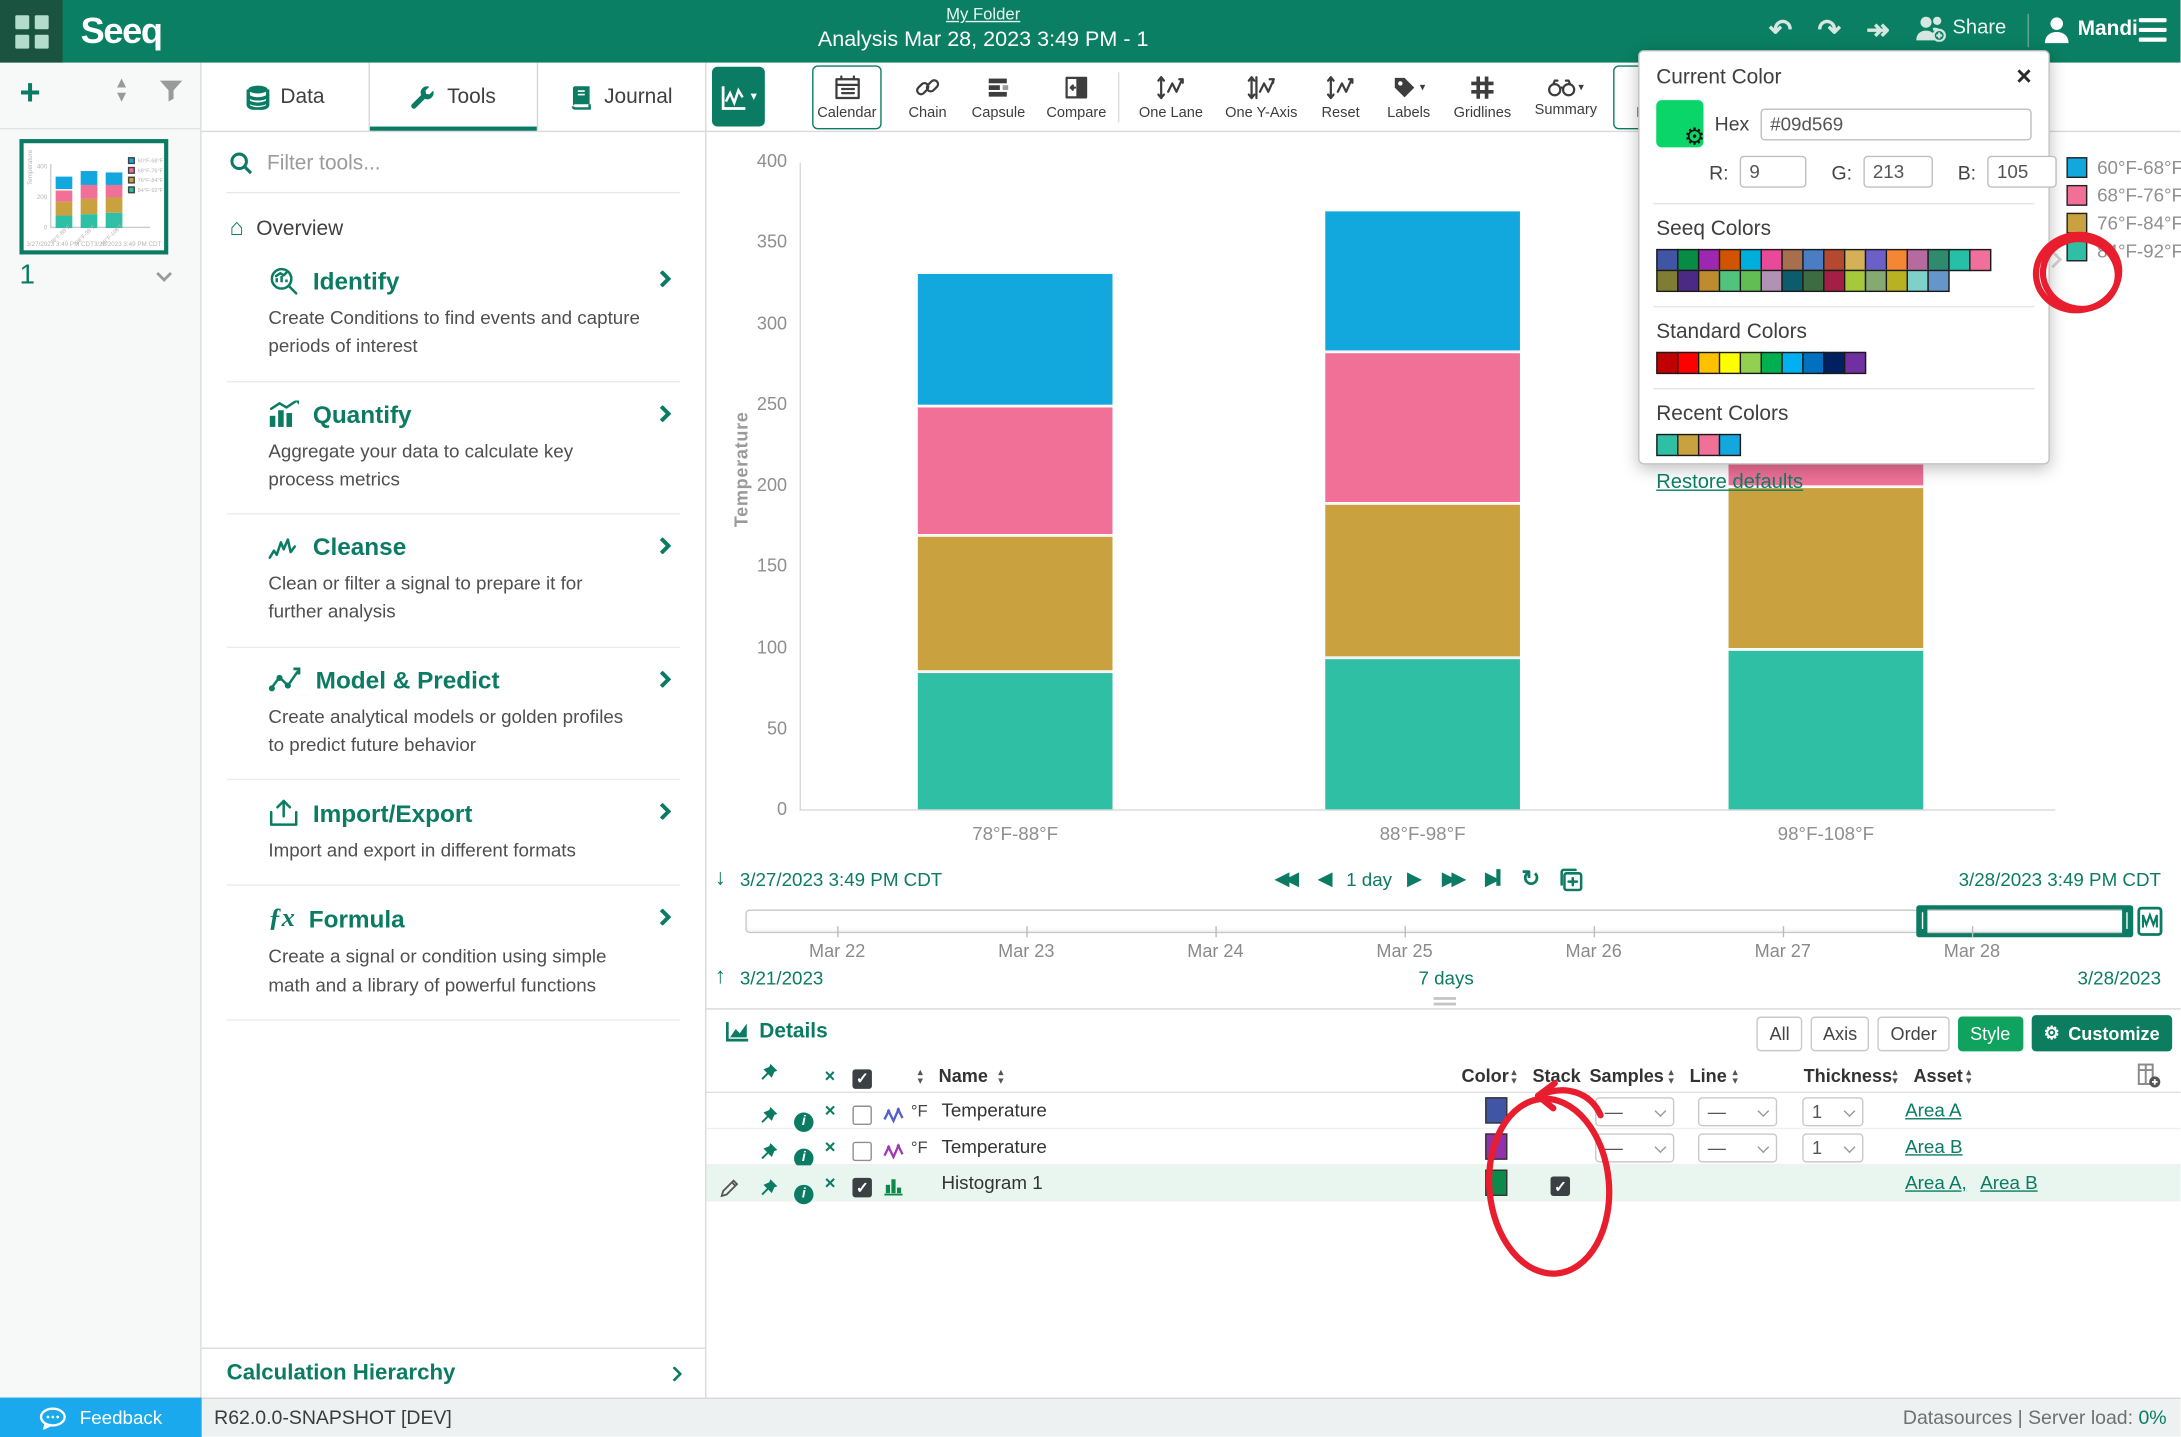 The height and width of the screenshot is (1437, 2181). I want to click on table-row: i × °F Temperature — — 1 Area B, so click(1443, 1149).